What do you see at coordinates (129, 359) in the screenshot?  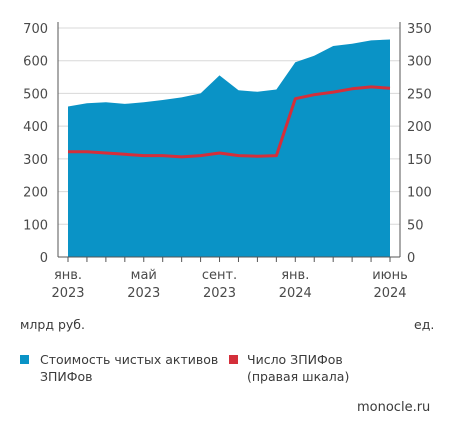 I see `legend-label-line1: Стоимость чистых активов` at bounding box center [129, 359].